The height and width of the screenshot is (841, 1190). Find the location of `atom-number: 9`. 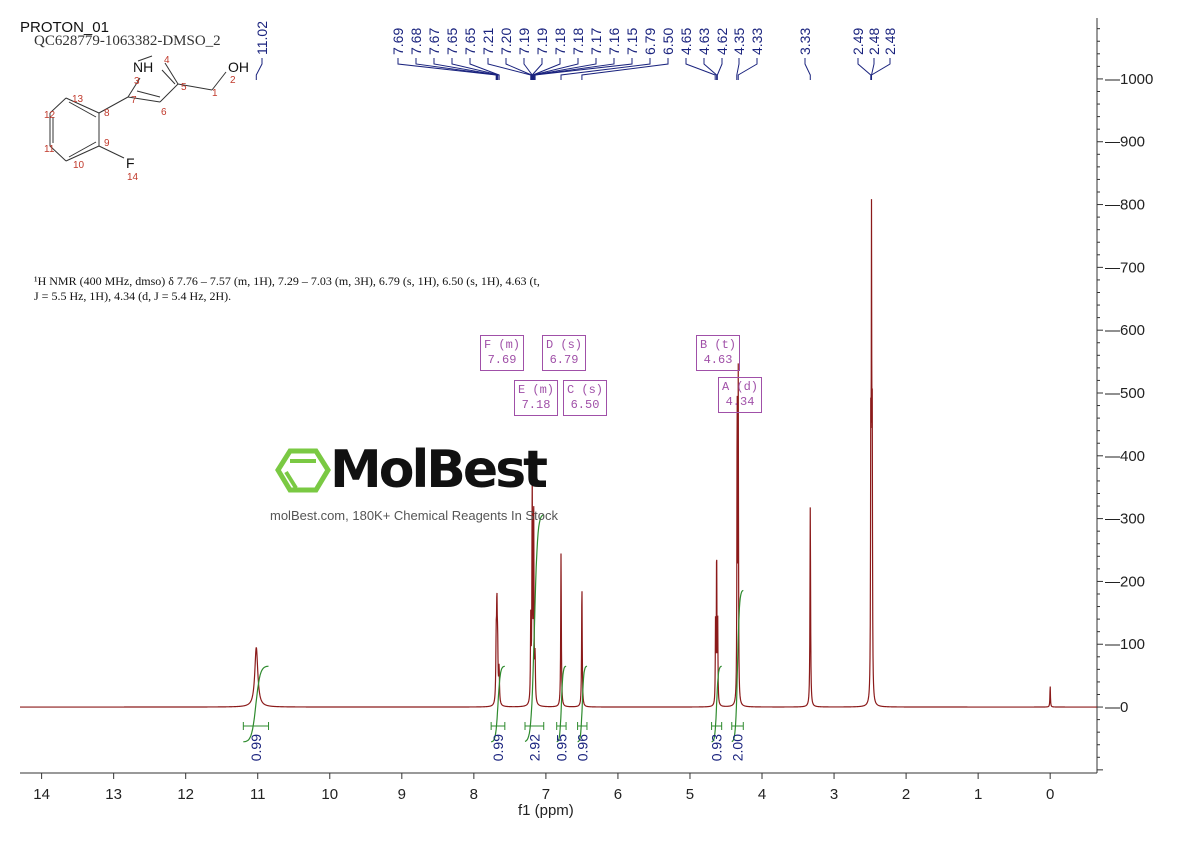

atom-number: 9 is located at coordinates (107, 143).